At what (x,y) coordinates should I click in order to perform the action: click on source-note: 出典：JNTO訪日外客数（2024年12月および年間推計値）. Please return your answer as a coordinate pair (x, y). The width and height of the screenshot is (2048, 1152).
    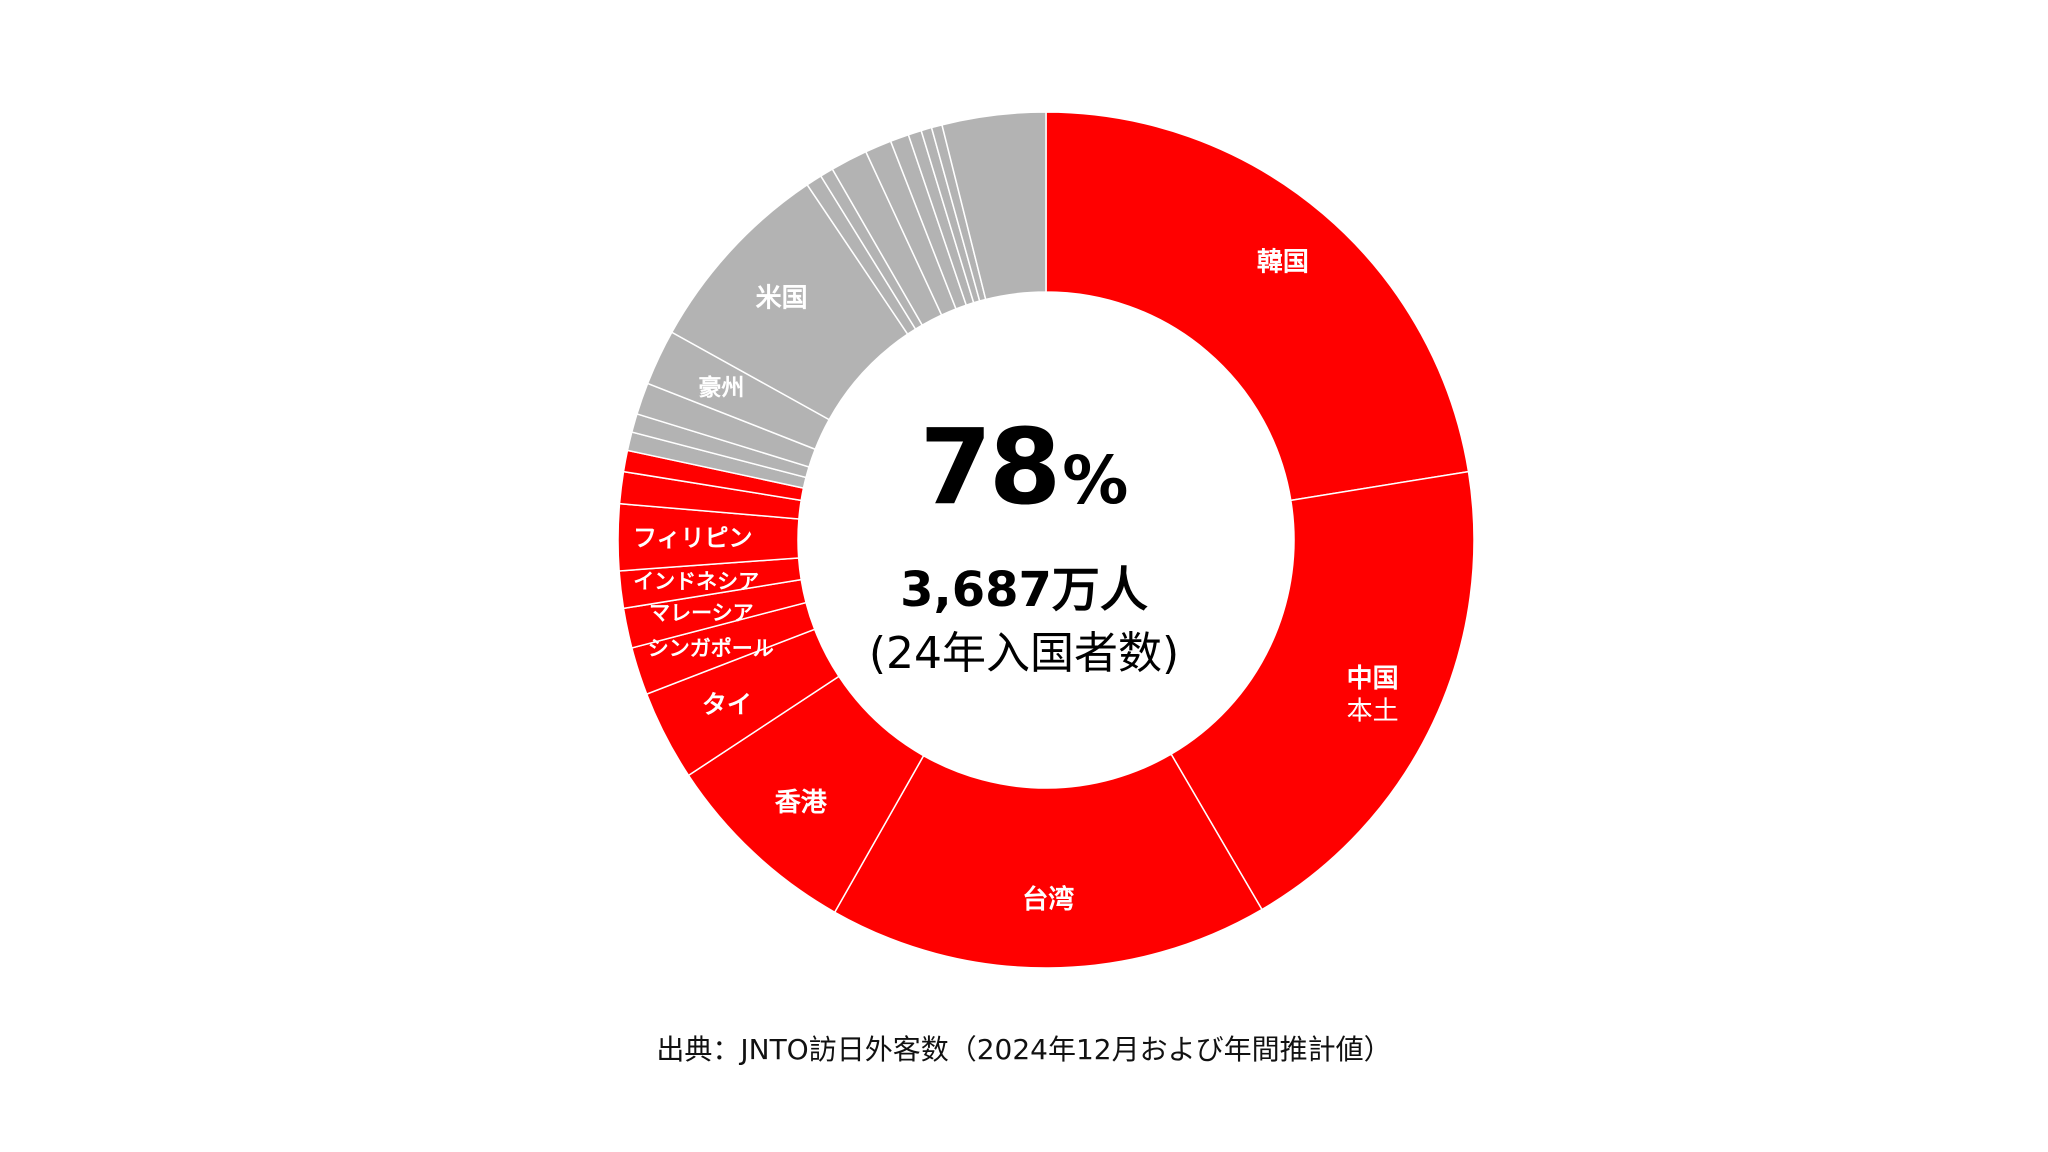
    Looking at the image, I should click on (1024, 1049).